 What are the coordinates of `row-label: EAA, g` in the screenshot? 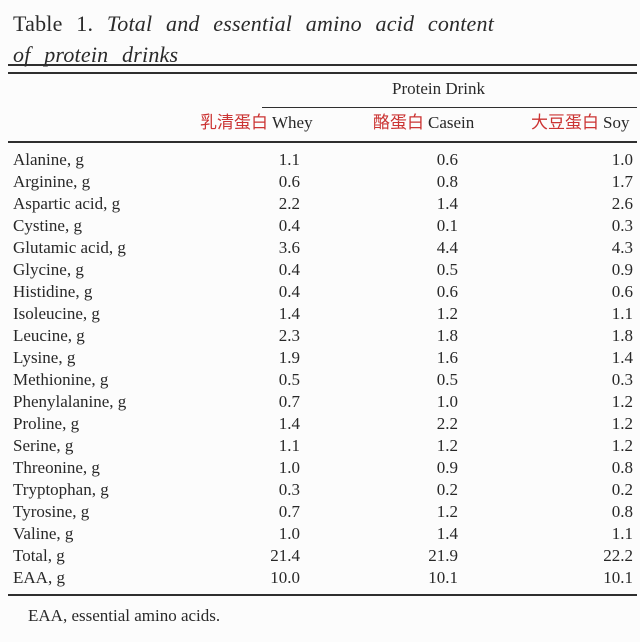 It's located at (39, 577).